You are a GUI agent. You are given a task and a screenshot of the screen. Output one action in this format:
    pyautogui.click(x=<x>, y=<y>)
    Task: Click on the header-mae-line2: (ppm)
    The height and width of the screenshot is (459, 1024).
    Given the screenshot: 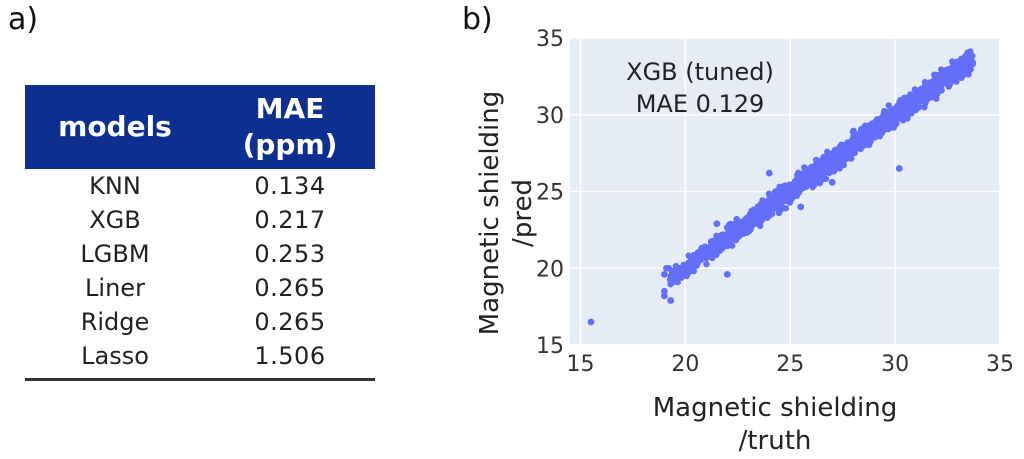 What is the action you would take?
    pyautogui.click(x=290, y=144)
    